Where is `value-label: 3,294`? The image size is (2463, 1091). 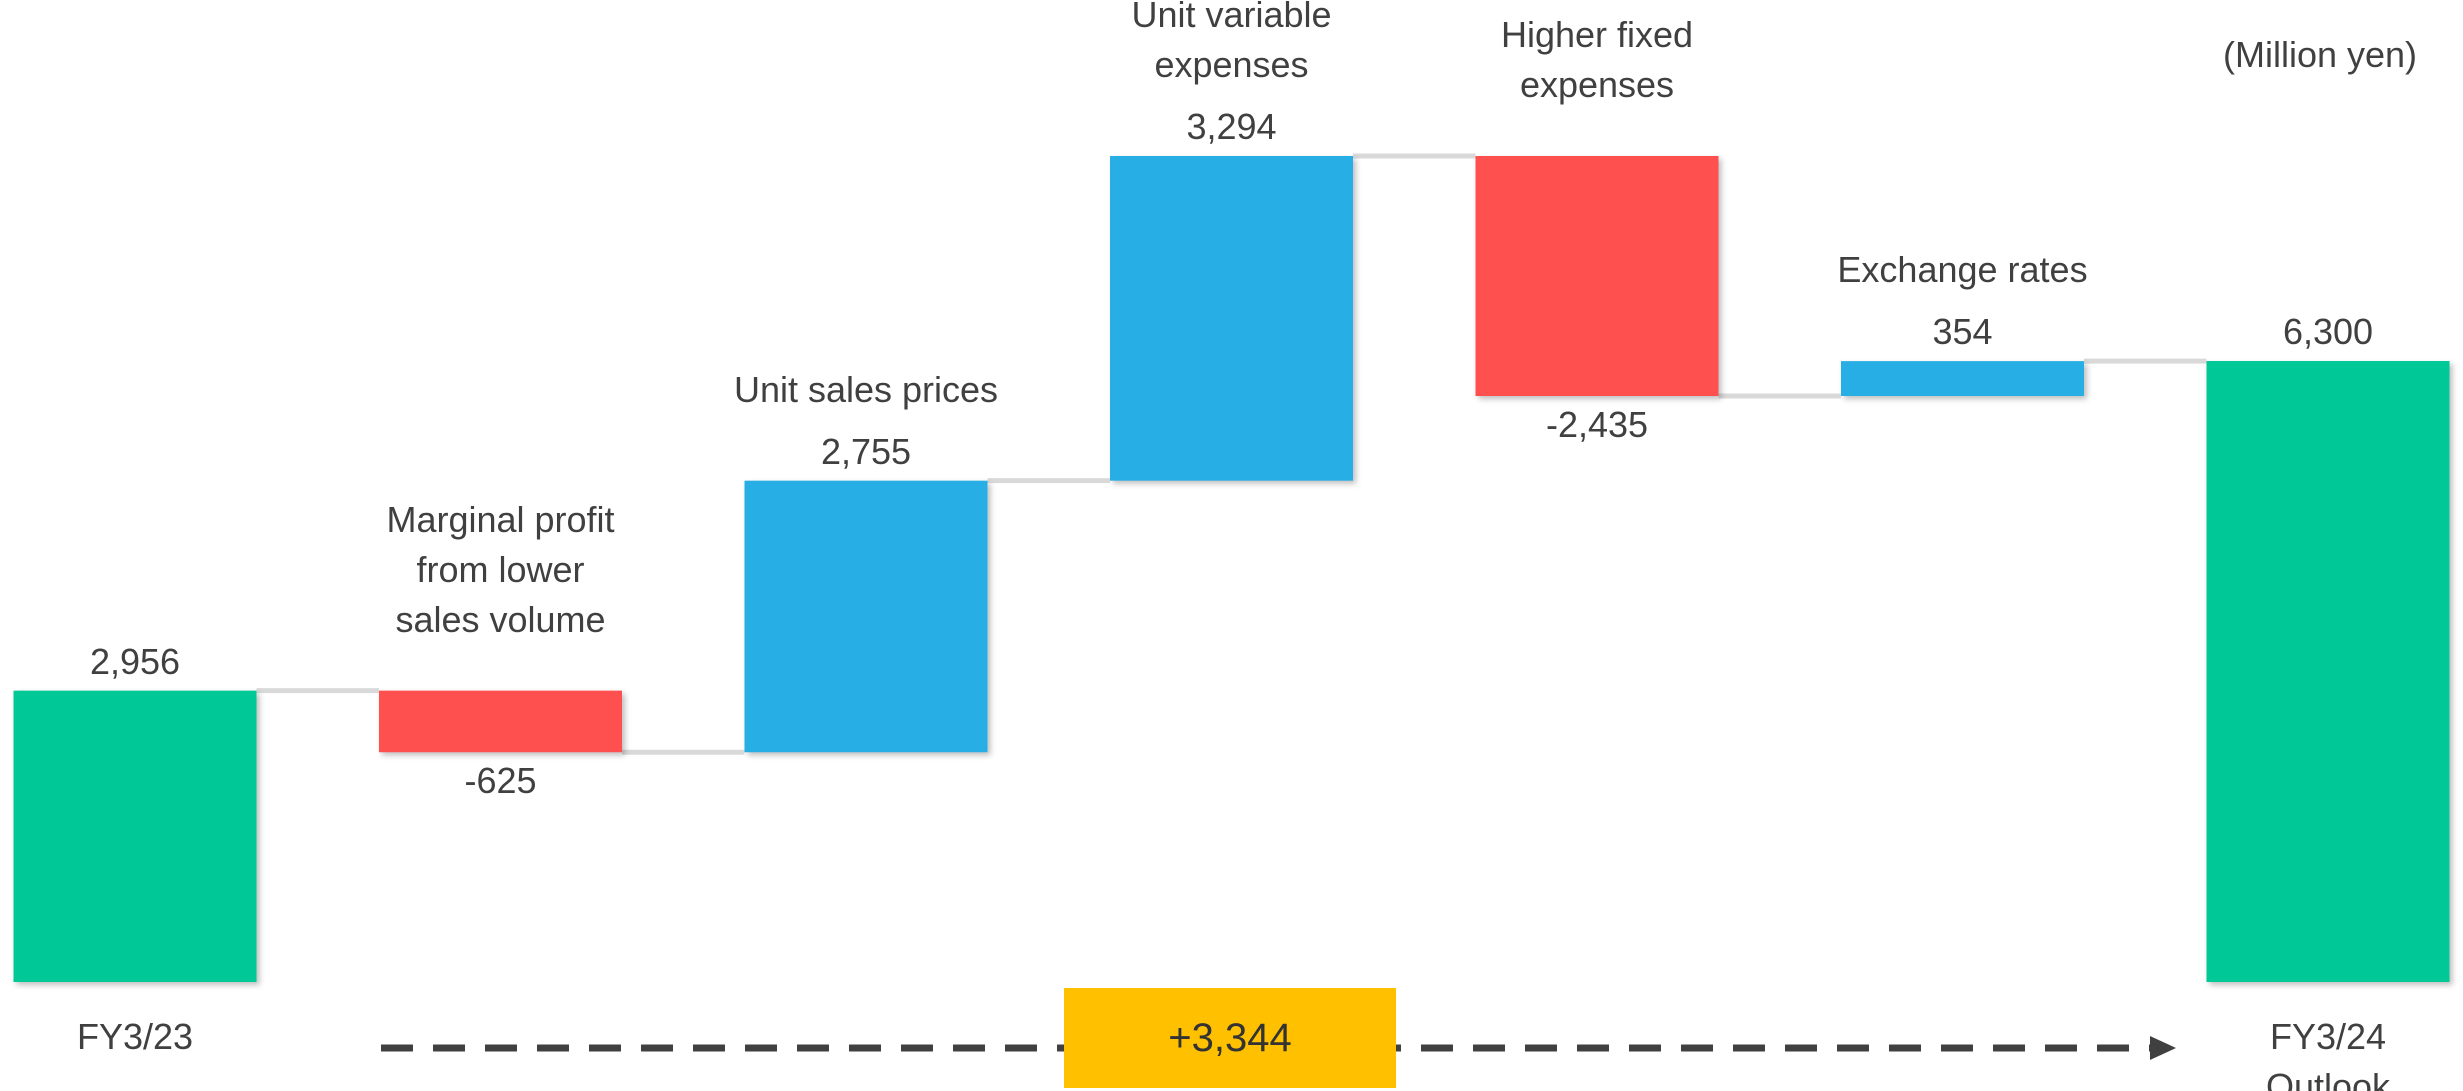
value-label: 3,294 is located at coordinates (1231, 126).